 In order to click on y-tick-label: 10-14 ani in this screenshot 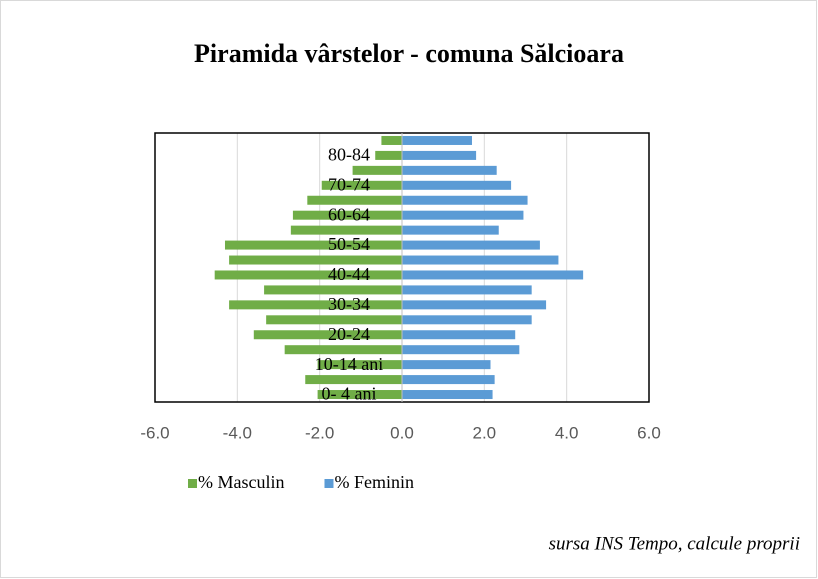, I will do `click(349, 364)`.